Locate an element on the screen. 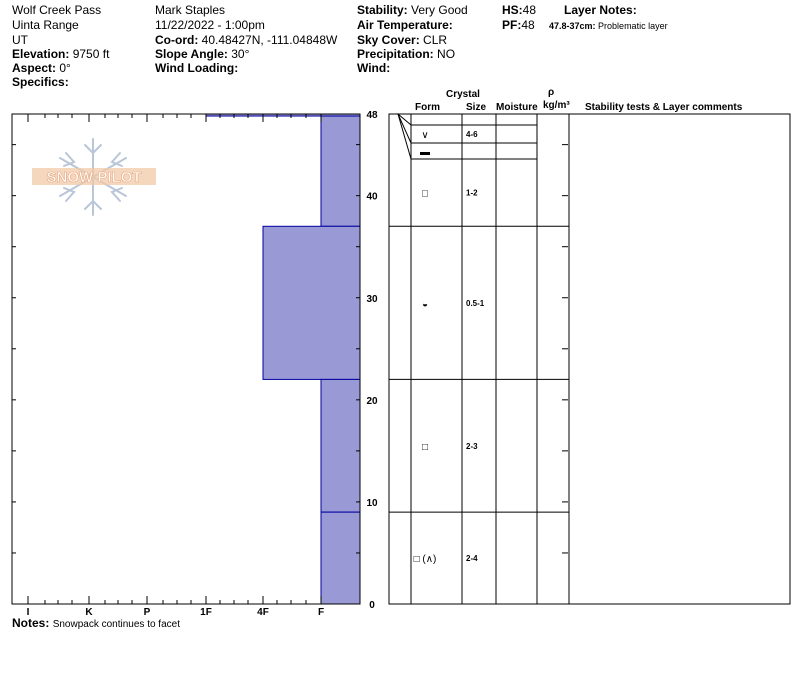  notes-text: Snowpack continues to facet is located at coordinates (116, 624).